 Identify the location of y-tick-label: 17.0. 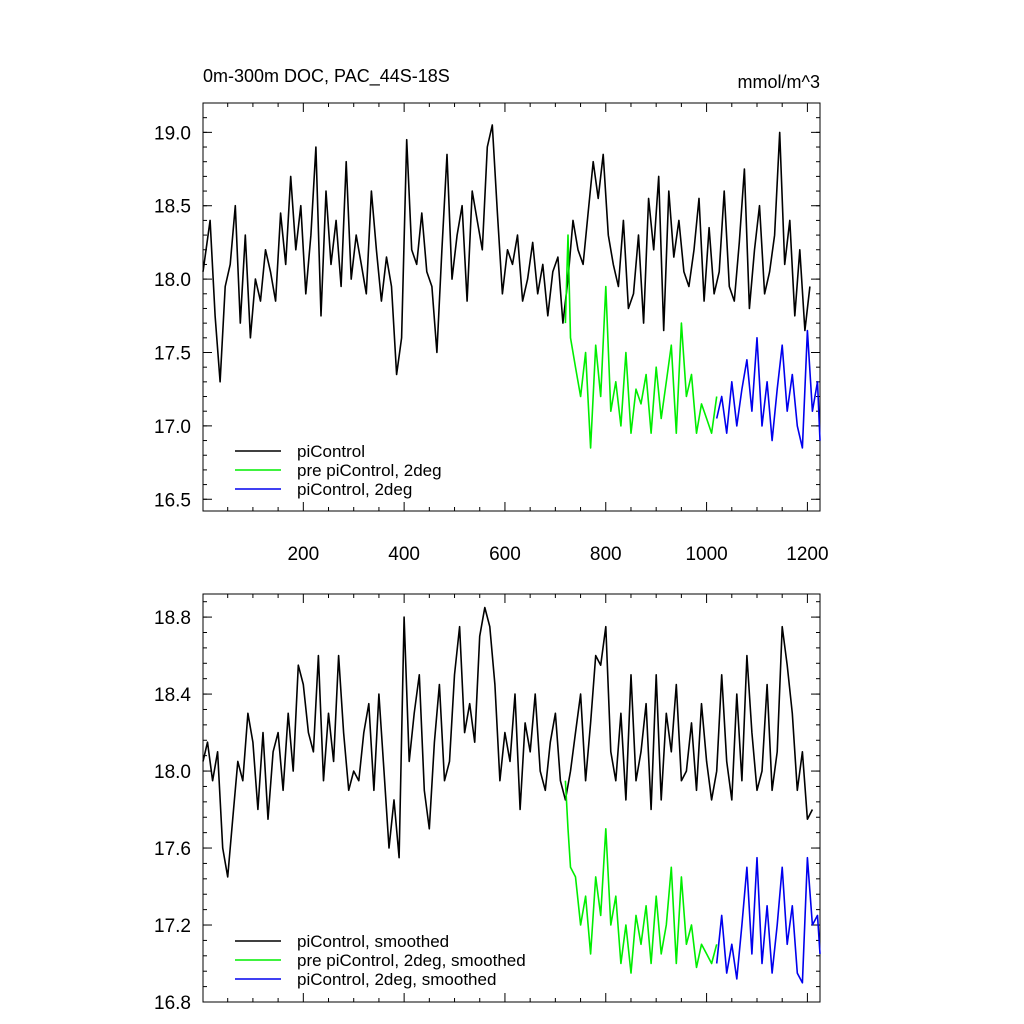
(172, 427).